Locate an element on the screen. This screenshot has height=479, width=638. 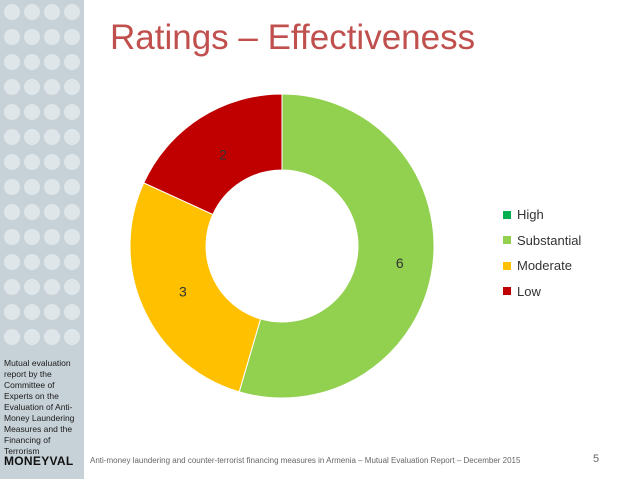
sidebar-line: Experts on the is located at coordinates (31, 396).